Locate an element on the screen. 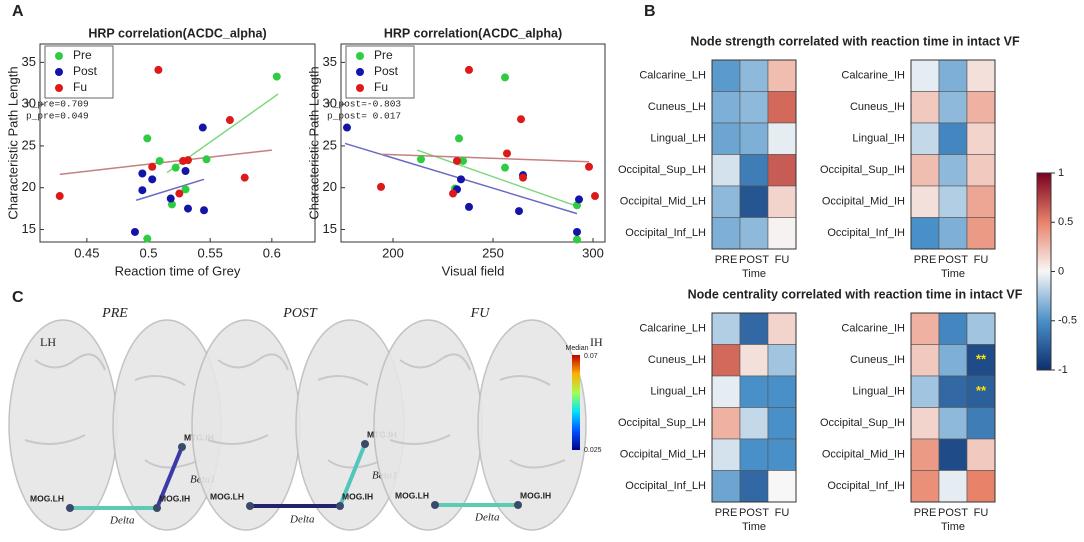 The width and height of the screenshot is (1084, 542). fit-line is located at coordinates (485, 158).